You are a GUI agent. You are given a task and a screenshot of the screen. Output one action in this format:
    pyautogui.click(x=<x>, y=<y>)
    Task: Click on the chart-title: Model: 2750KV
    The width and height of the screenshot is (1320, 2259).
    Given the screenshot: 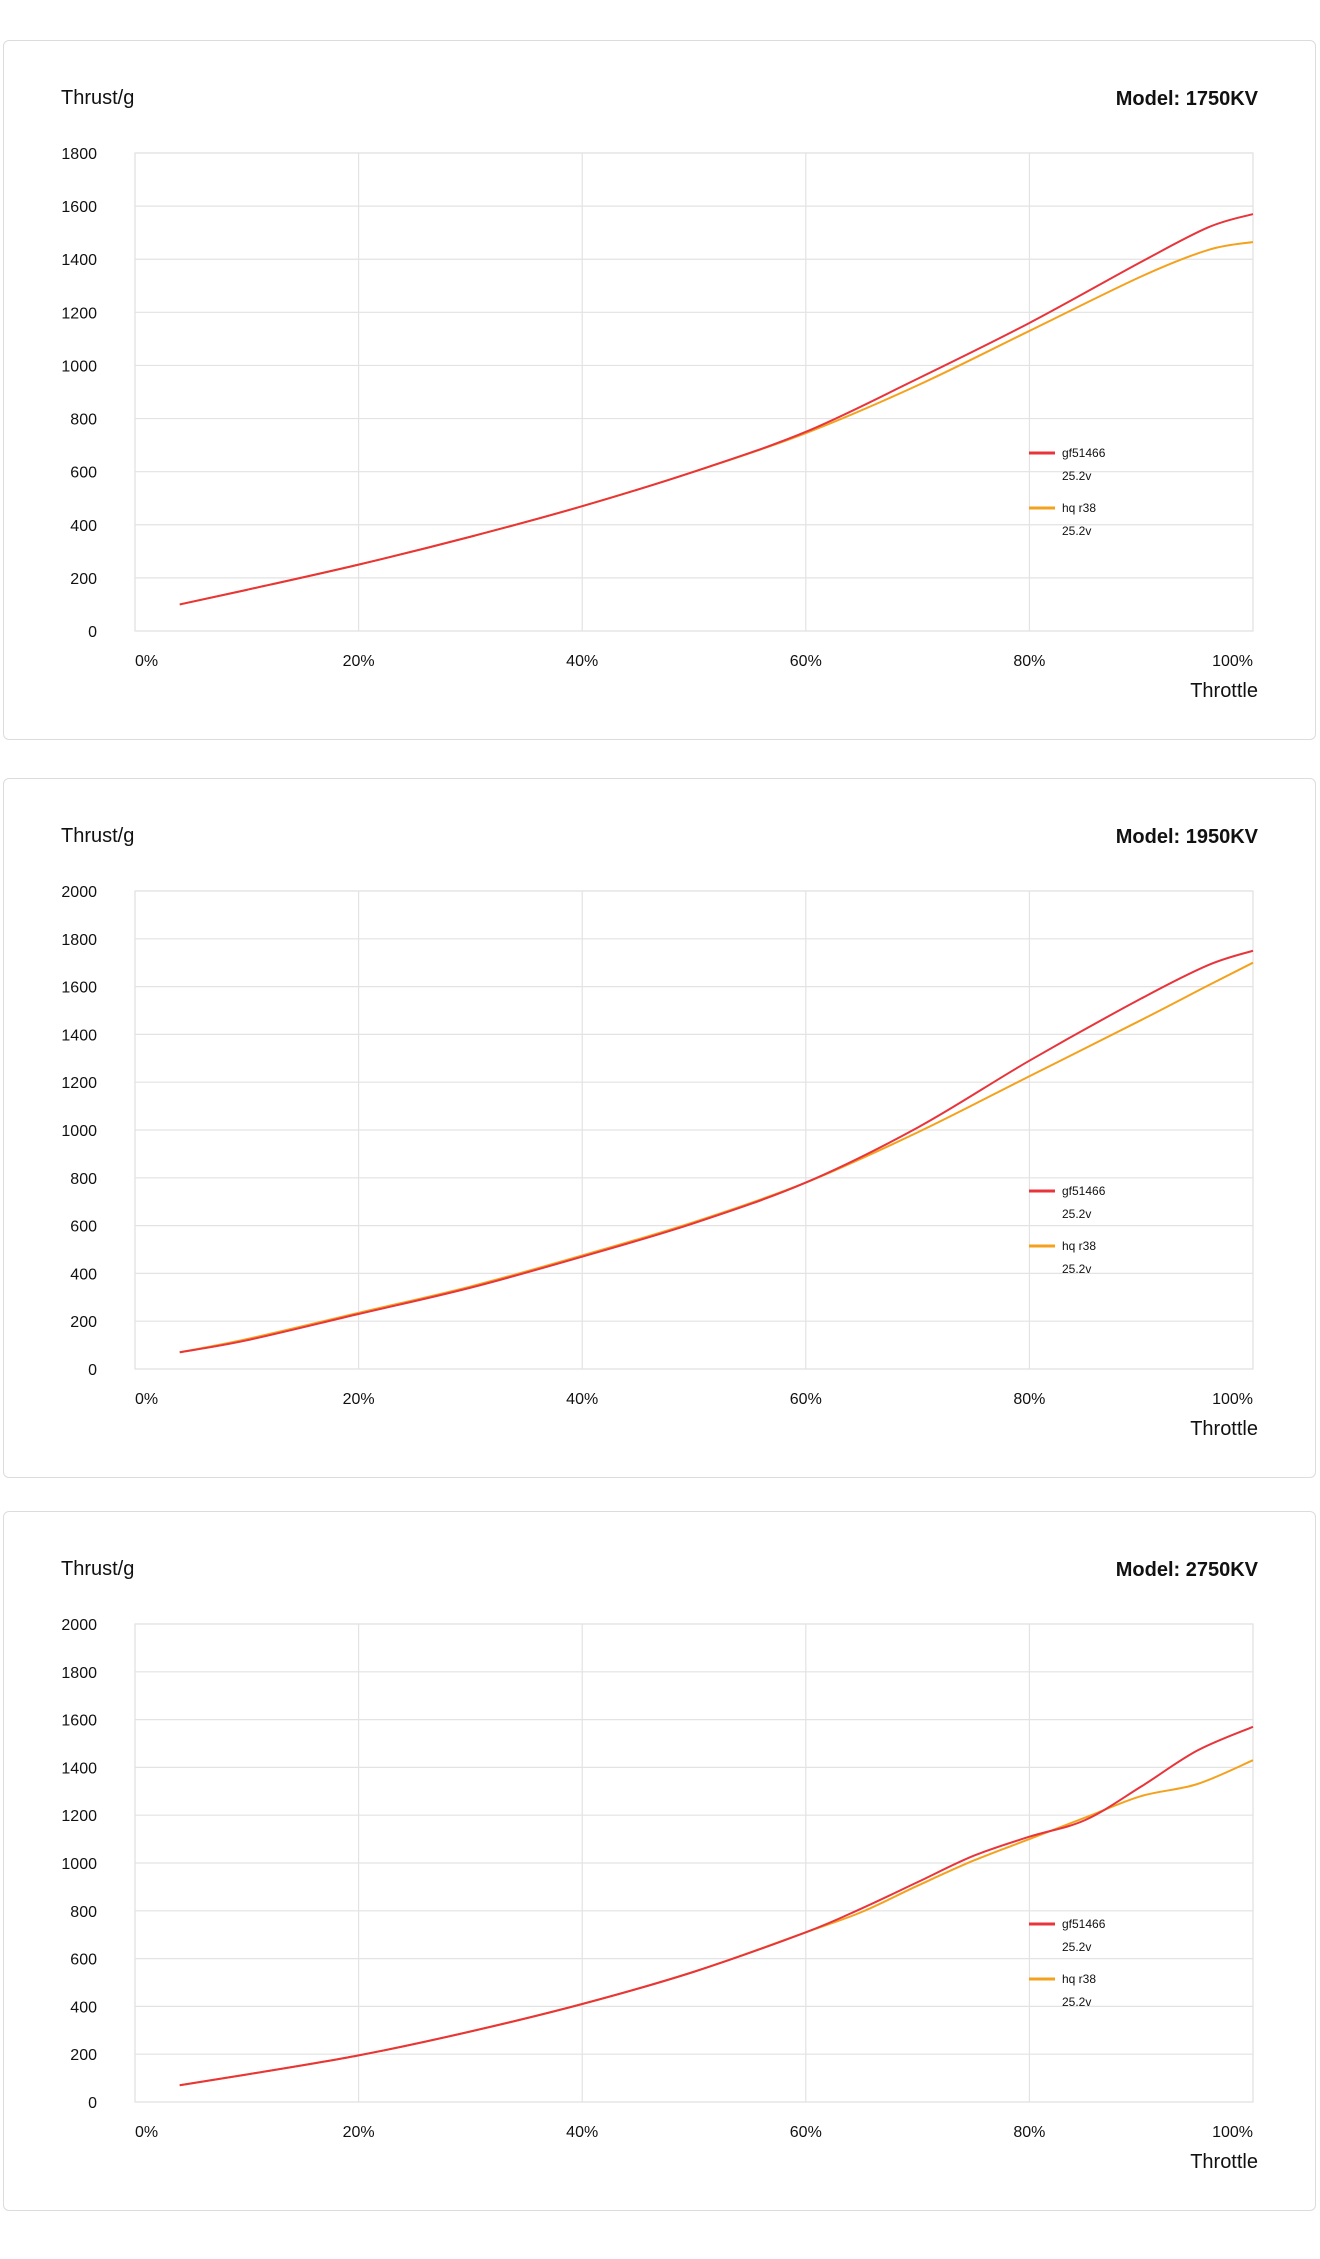 What is the action you would take?
    pyautogui.click(x=1186, y=1570)
    